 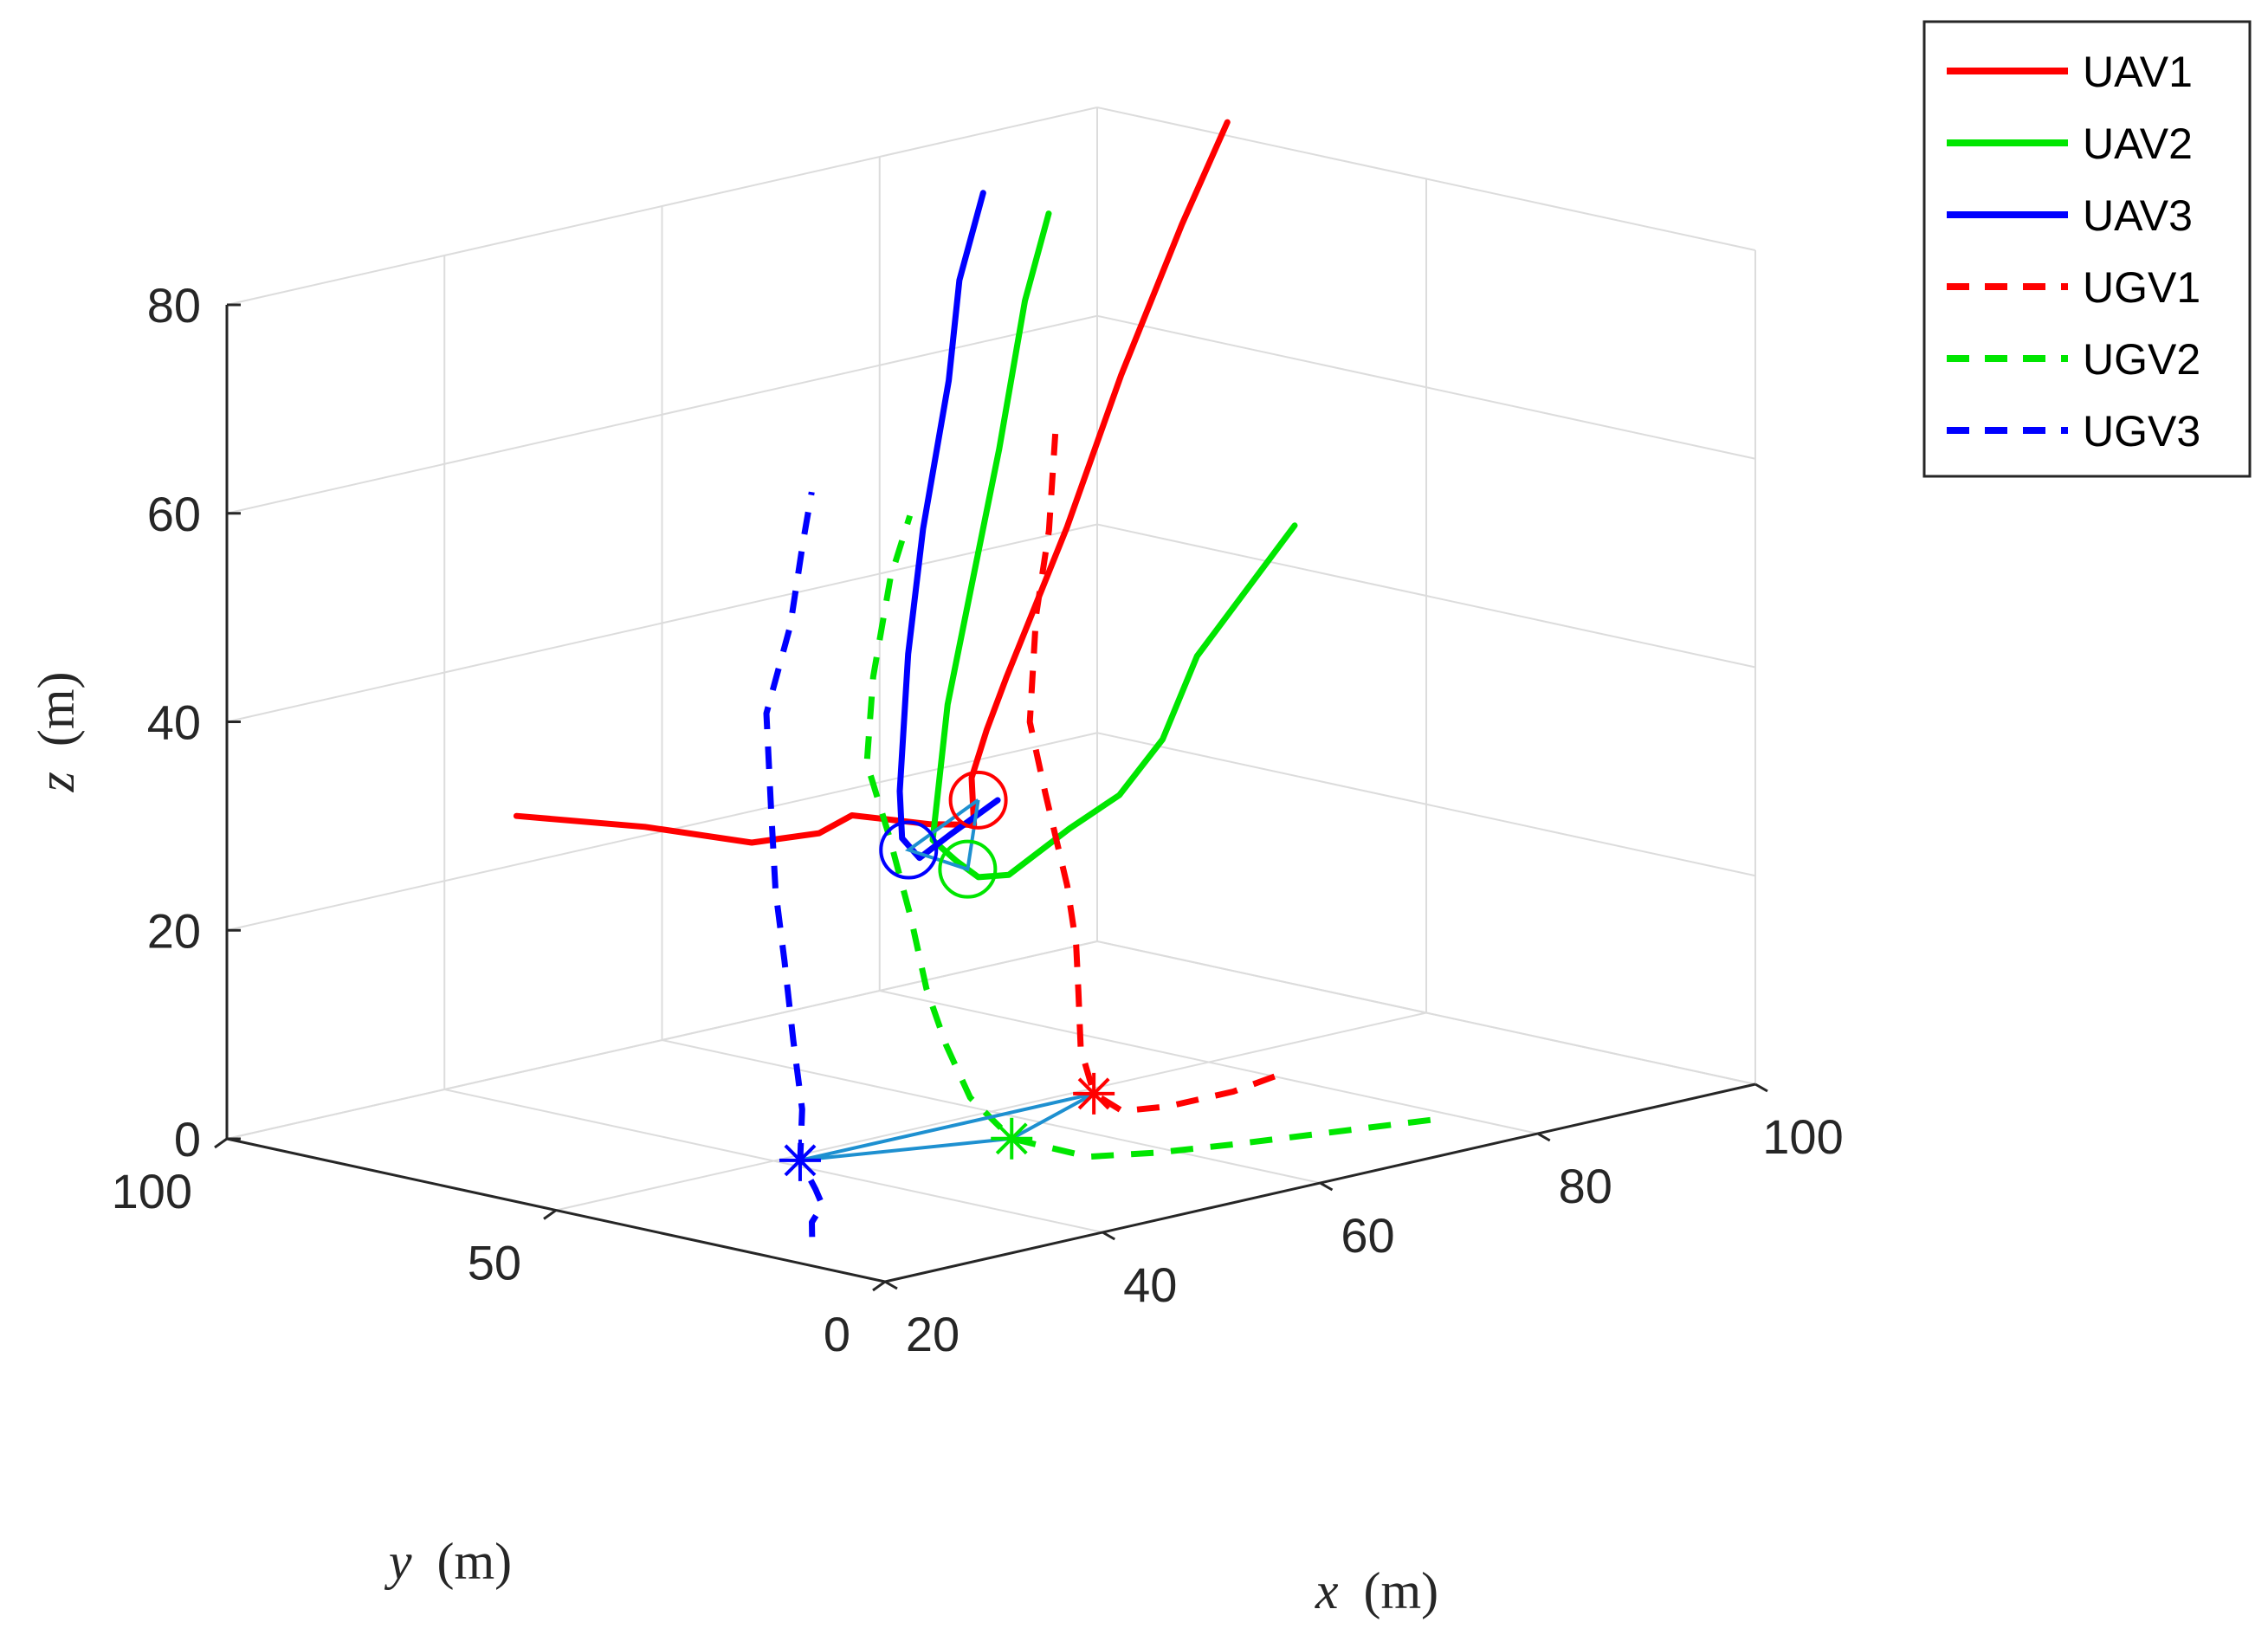 I want to click on x-tick-label: 20, so click(x=933, y=1334).